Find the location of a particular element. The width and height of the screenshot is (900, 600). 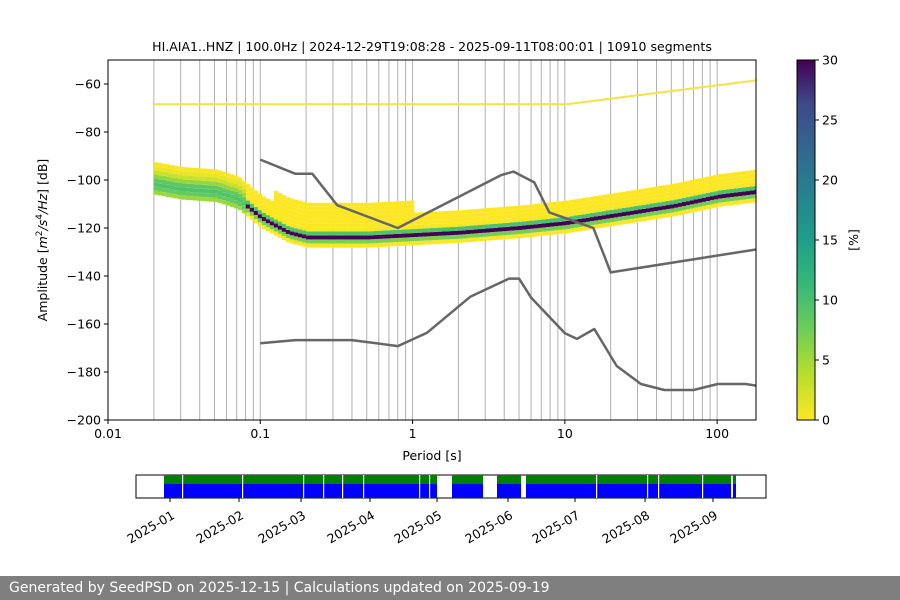

availability-gaps-band is located at coordinates (300, 479).